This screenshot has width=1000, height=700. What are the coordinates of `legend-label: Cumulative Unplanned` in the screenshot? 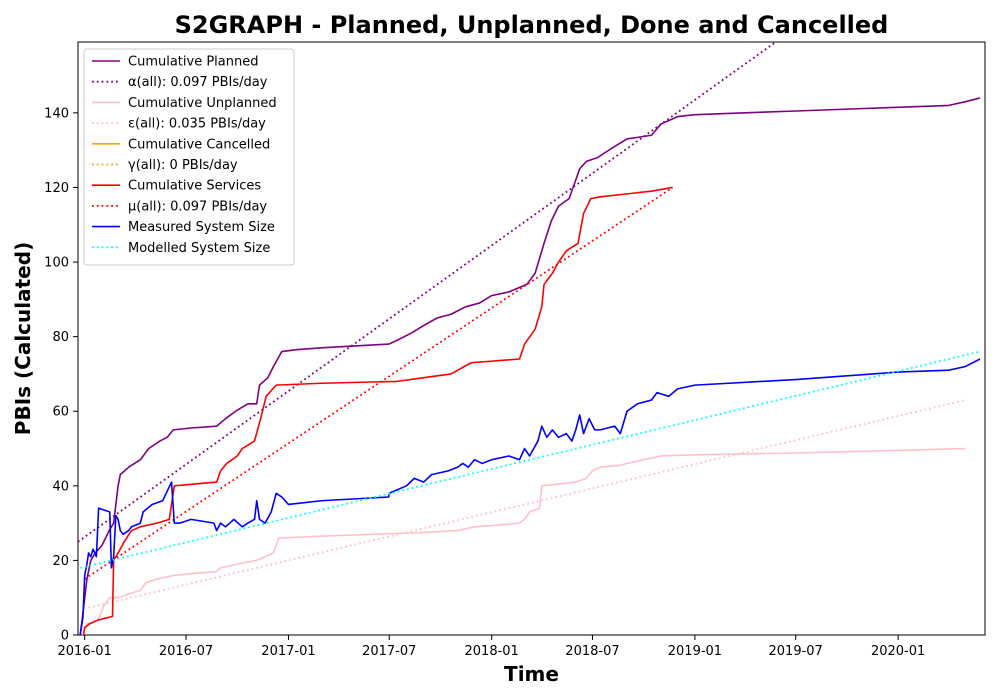 It's located at (202, 103).